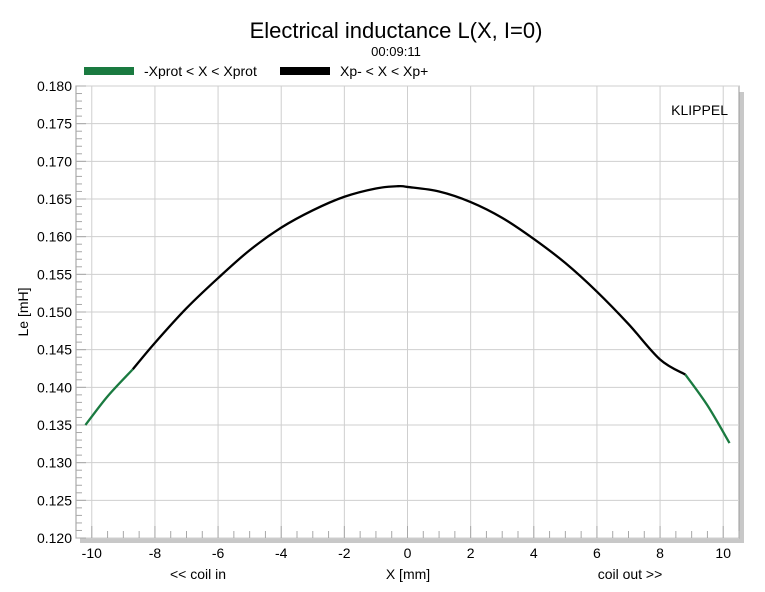 This screenshot has height=592, width=765. I want to click on y-tick-label-2: 0.130, so click(54, 463).